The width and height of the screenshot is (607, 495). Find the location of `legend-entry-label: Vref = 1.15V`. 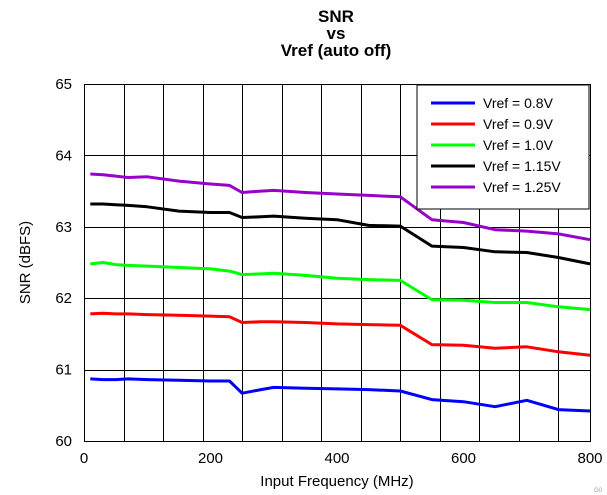

legend-entry-label: Vref = 1.15V is located at coordinates (522, 166).